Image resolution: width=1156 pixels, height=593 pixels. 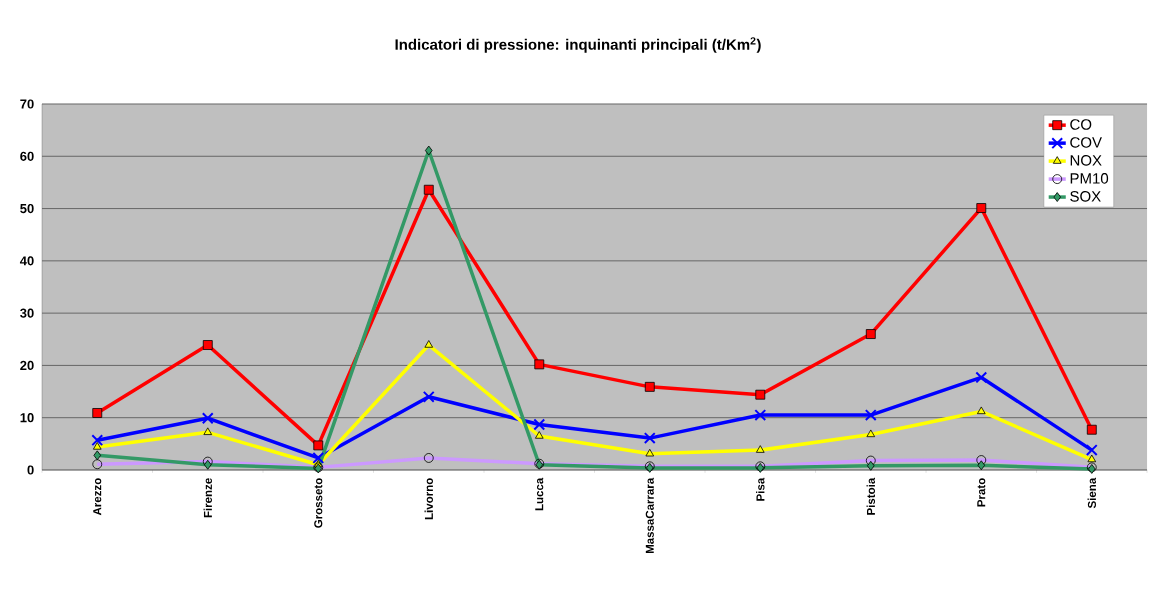 I want to click on x-tick-label: Pisa, so click(x=760, y=489).